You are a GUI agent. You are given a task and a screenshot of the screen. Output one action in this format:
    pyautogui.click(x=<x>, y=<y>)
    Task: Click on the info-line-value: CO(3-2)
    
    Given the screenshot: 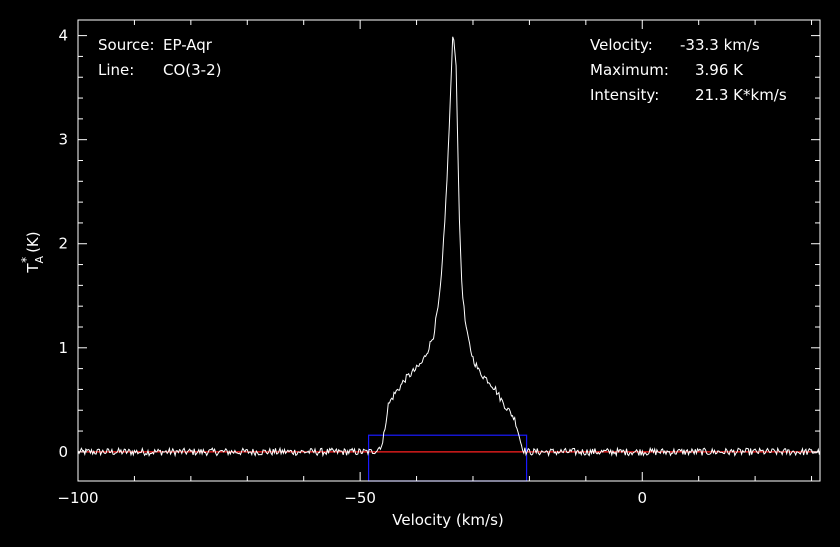 What is the action you would take?
    pyautogui.click(x=192, y=70)
    